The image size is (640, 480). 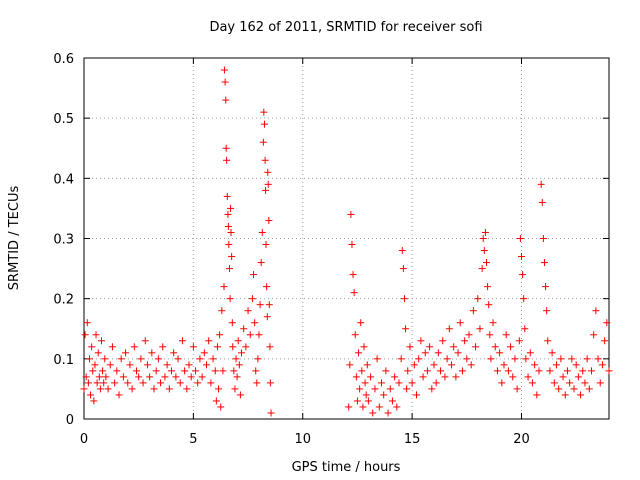 I want to click on x-axis-title: GPS time / hours, so click(x=346, y=467).